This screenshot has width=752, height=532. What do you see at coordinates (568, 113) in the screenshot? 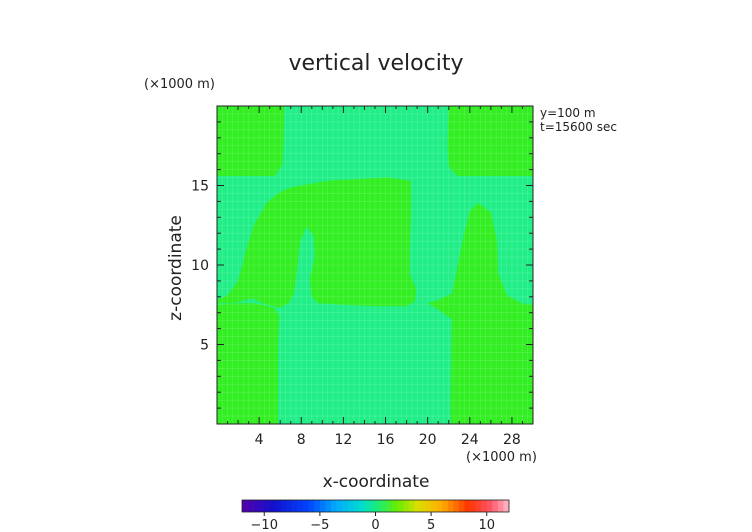
I see `annotation-y: y=100 m` at bounding box center [568, 113].